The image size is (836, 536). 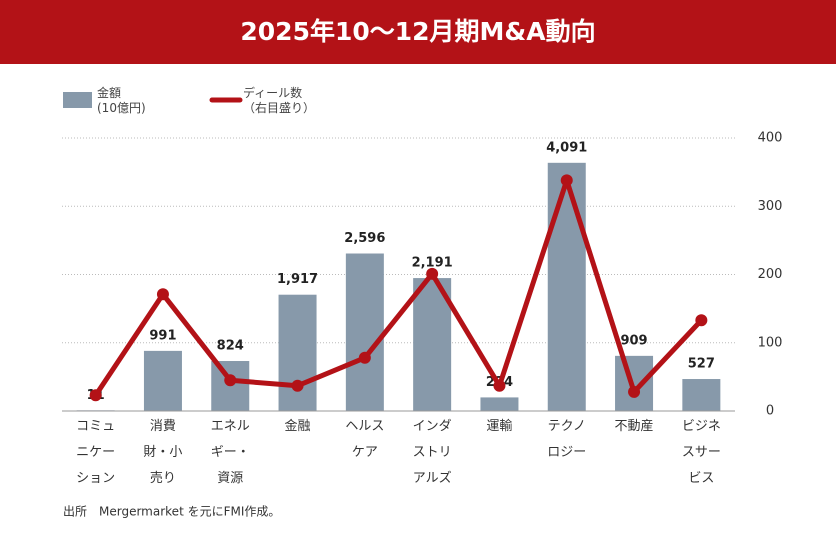 I want to click on value-label: 1,917, so click(x=297, y=279).